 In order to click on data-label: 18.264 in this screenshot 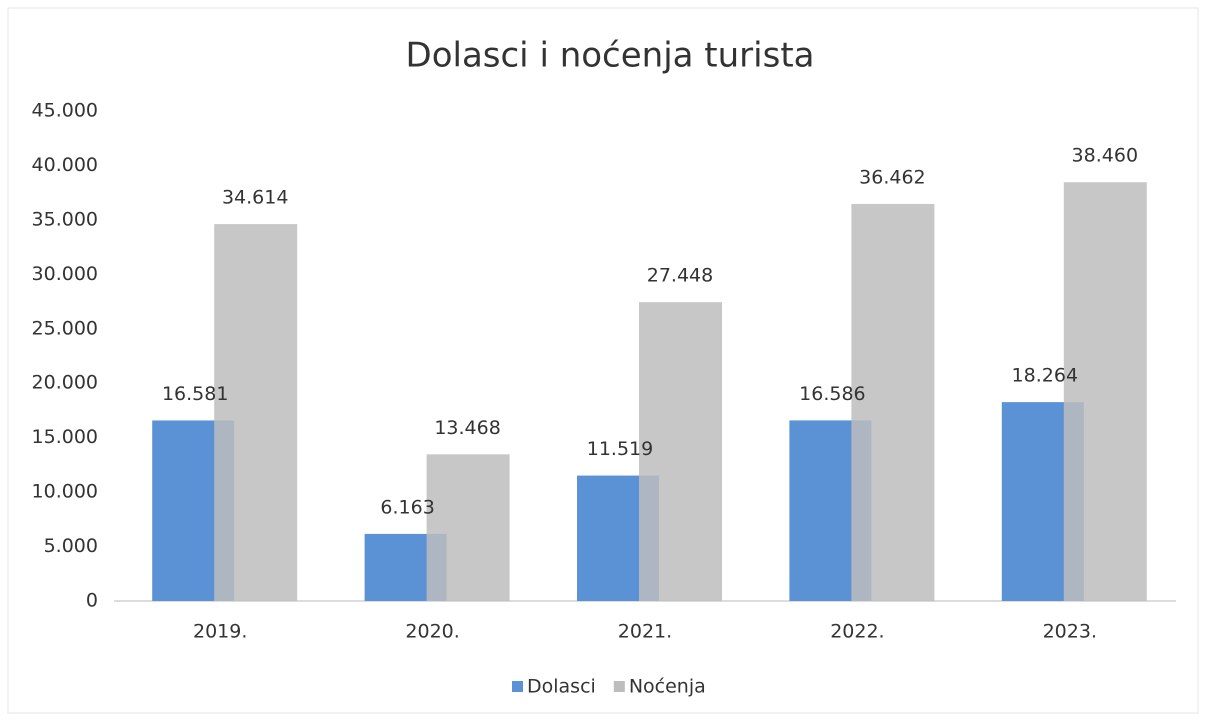, I will do `click(1045, 376)`.